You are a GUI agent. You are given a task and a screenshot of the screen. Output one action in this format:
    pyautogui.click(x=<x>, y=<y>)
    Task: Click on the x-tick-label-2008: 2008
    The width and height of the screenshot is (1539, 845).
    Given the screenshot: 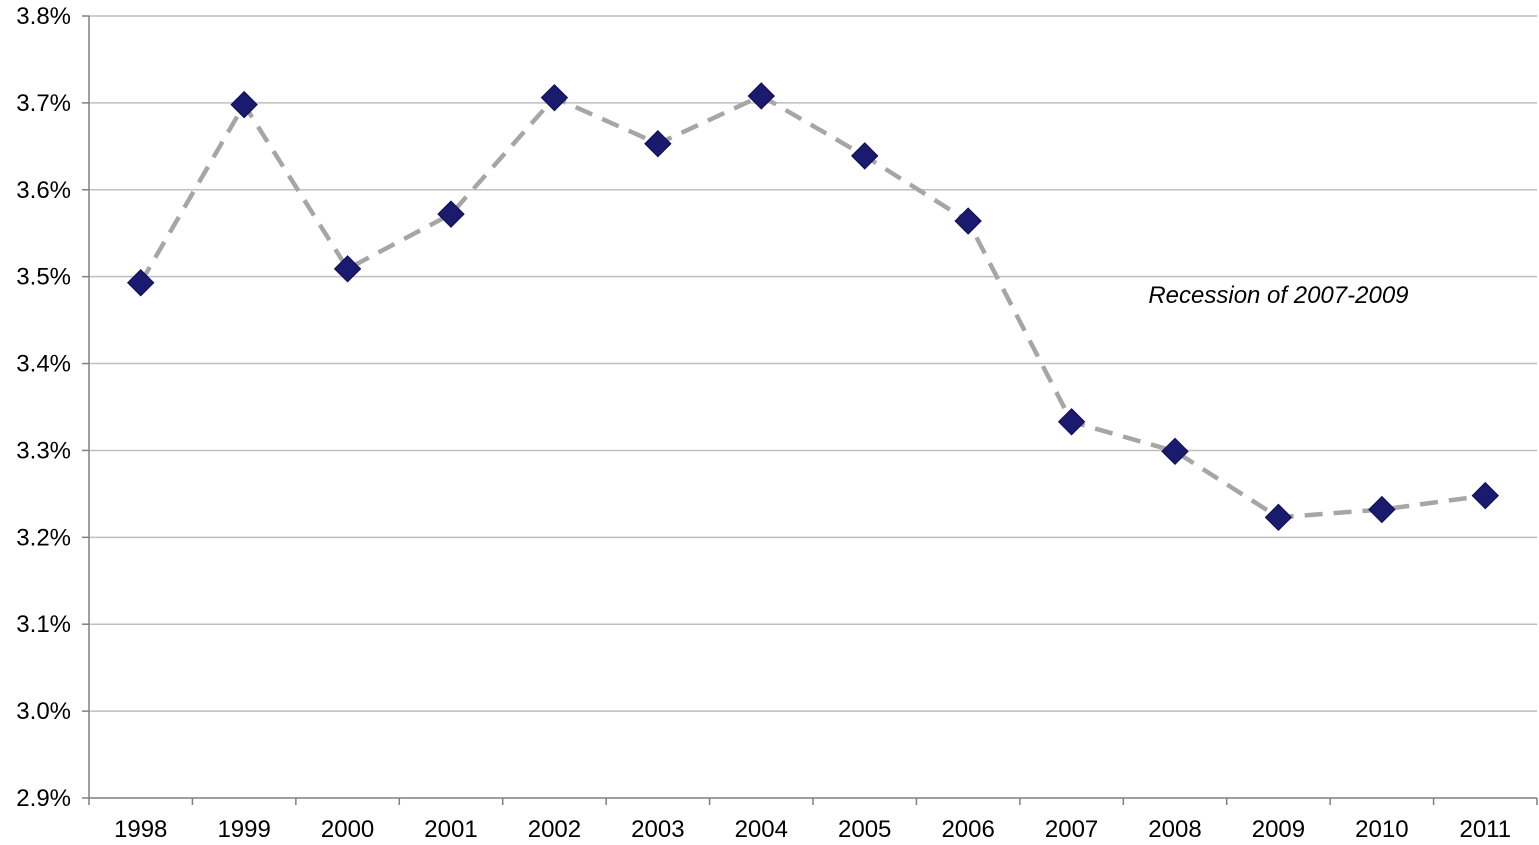 What is the action you would take?
    pyautogui.click(x=1174, y=829)
    